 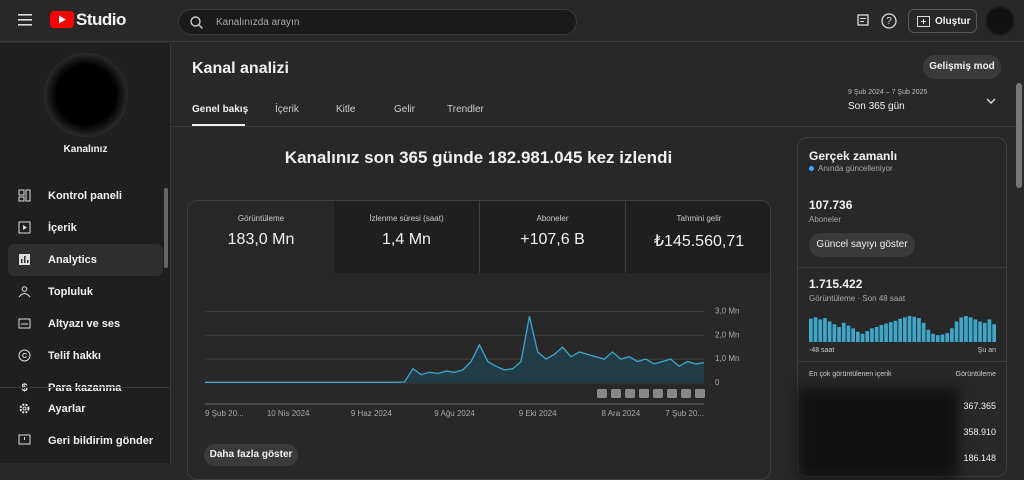 I want to click on nav-label: Altyazı ve ses, so click(x=84, y=324).